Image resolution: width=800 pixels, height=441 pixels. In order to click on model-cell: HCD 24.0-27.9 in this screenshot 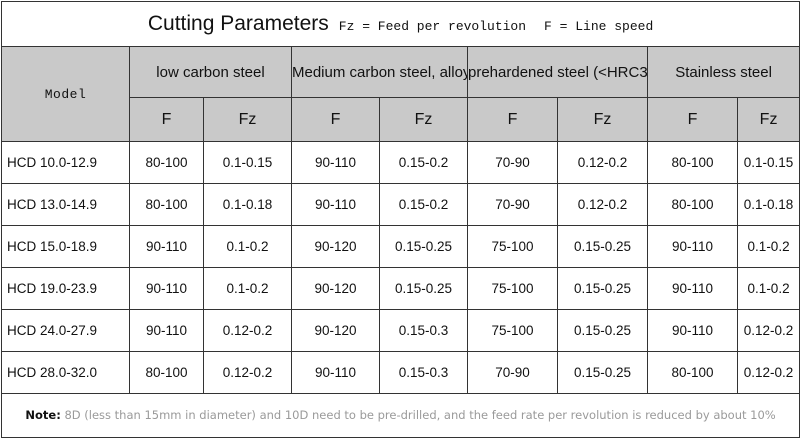, I will do `click(65, 330)`.